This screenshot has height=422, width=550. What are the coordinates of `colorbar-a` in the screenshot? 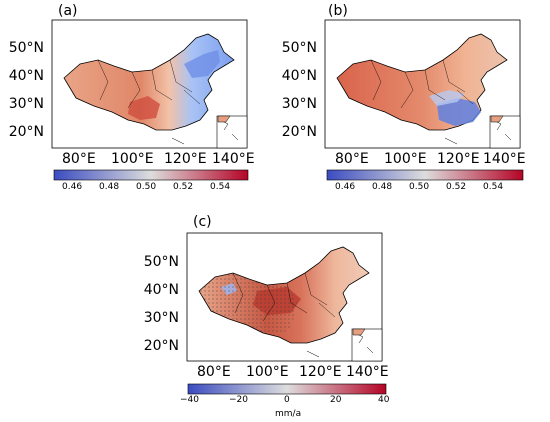 It's located at (151, 175).